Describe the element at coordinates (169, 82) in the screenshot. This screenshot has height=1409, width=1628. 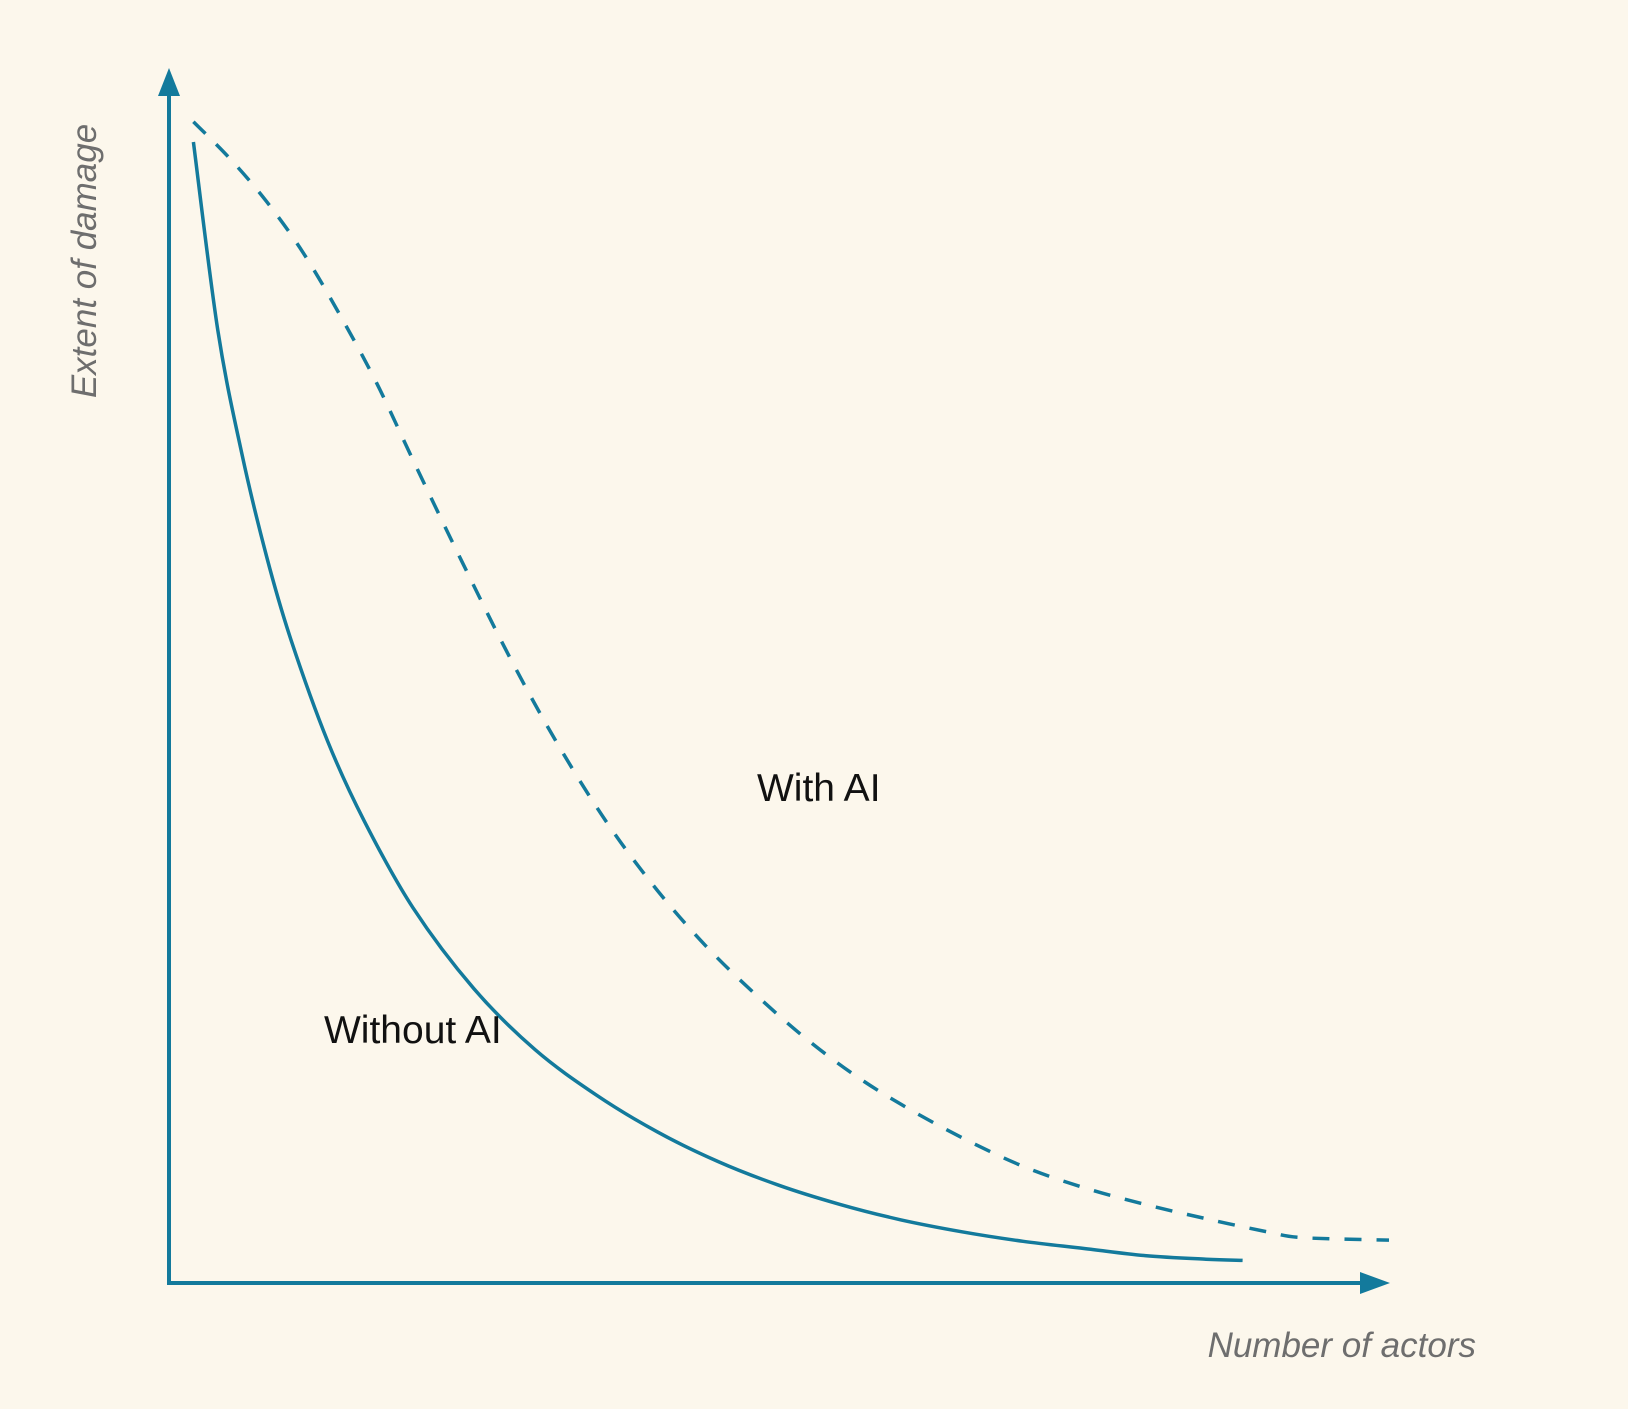
I see `y-axis-arrow` at that location.